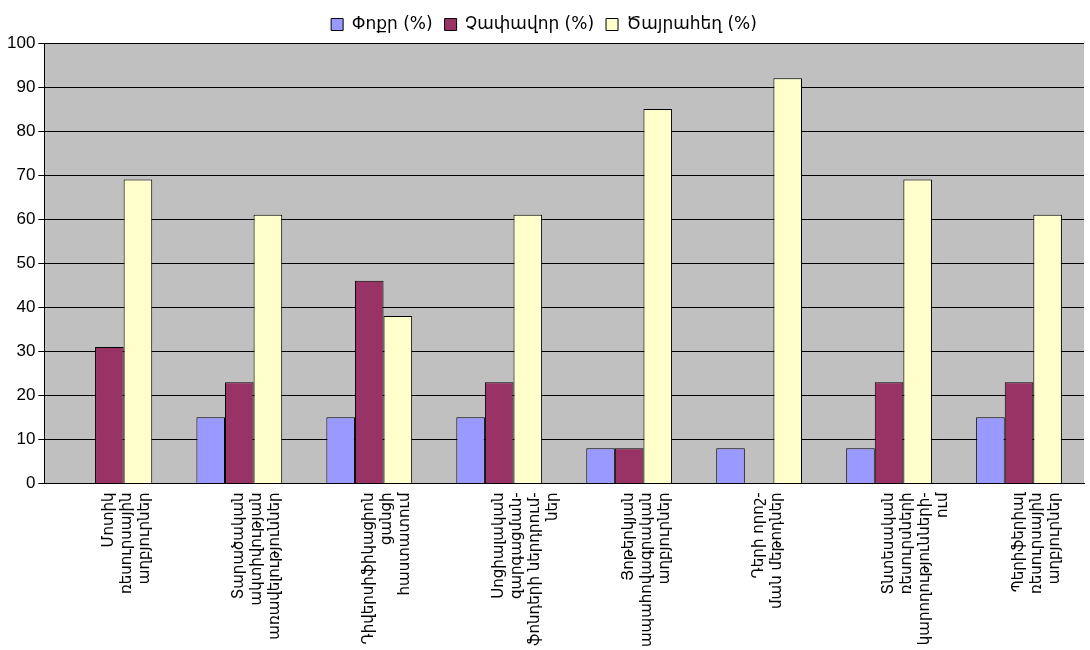  I want to click on y-tick-label: 80, so click(26, 130).